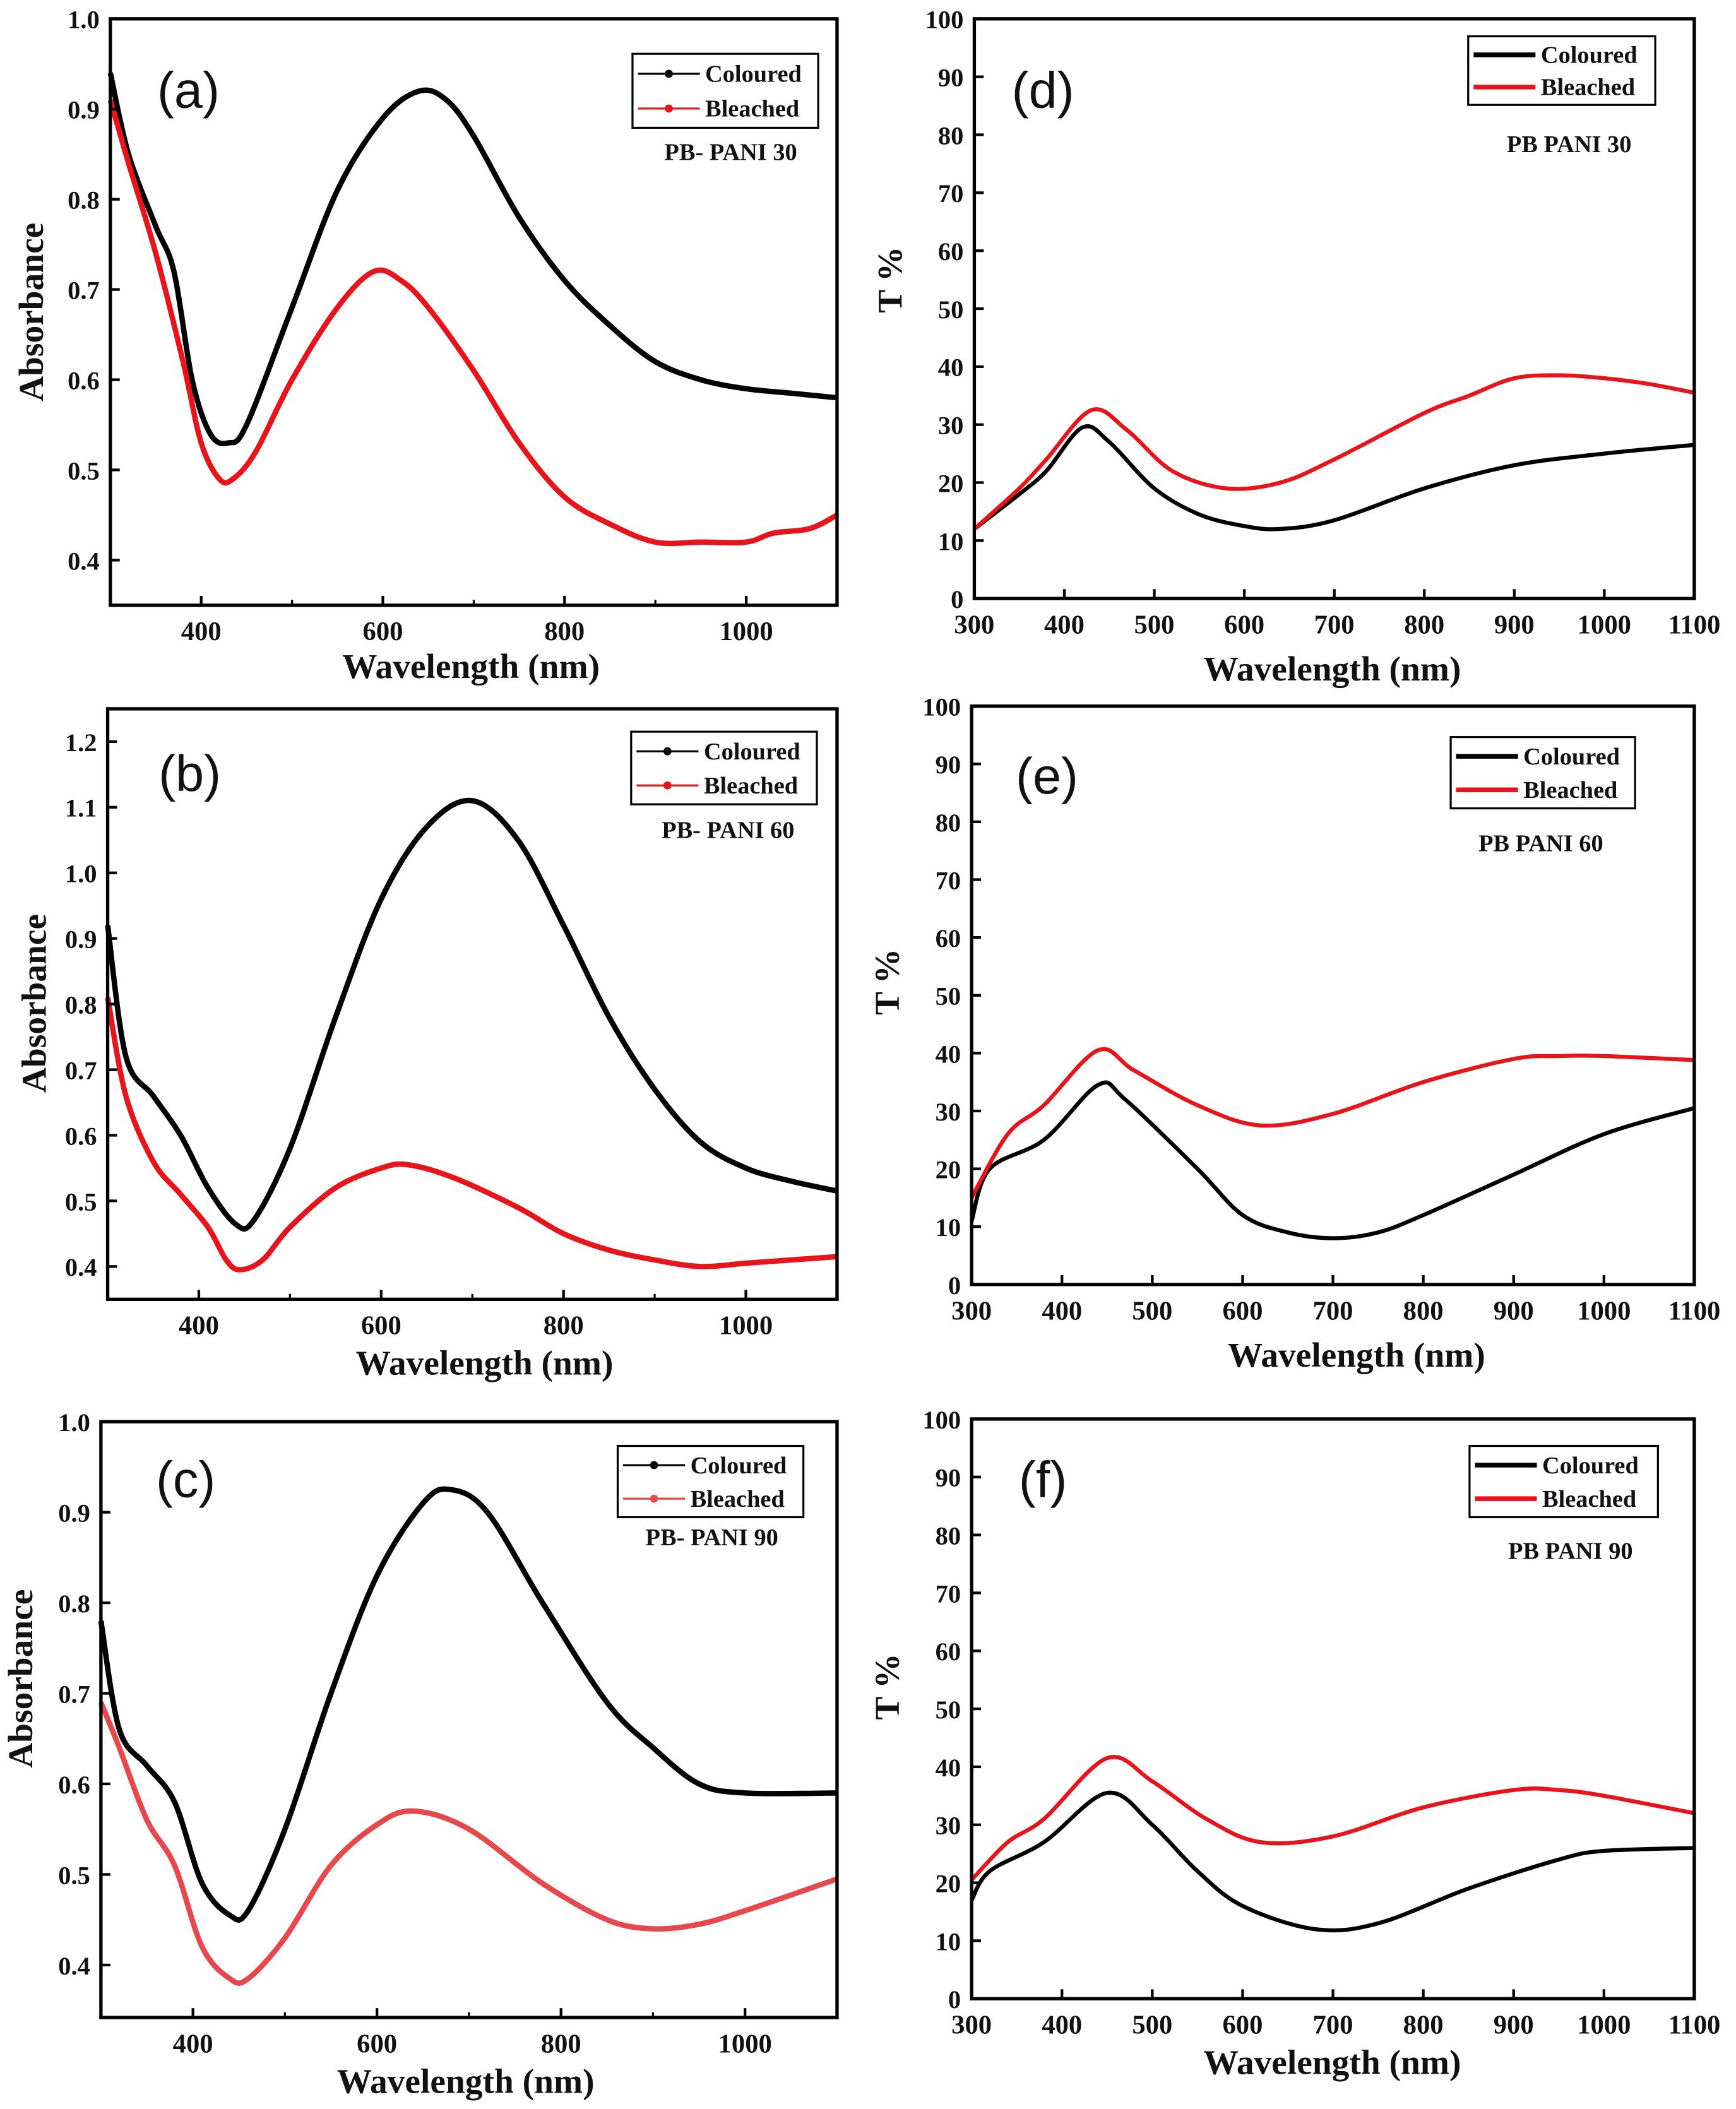 This screenshot has height=2109, width=1736. What do you see at coordinates (81, 808) in the screenshot?
I see `y-tick-label: 1.1` at bounding box center [81, 808].